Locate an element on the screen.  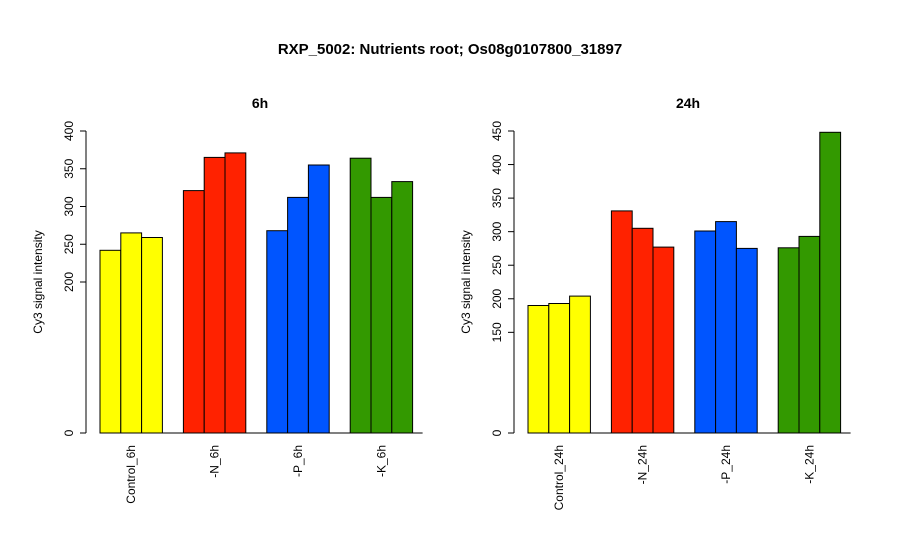
x-tick-label: -K_24h is located at coordinates (809, 464).